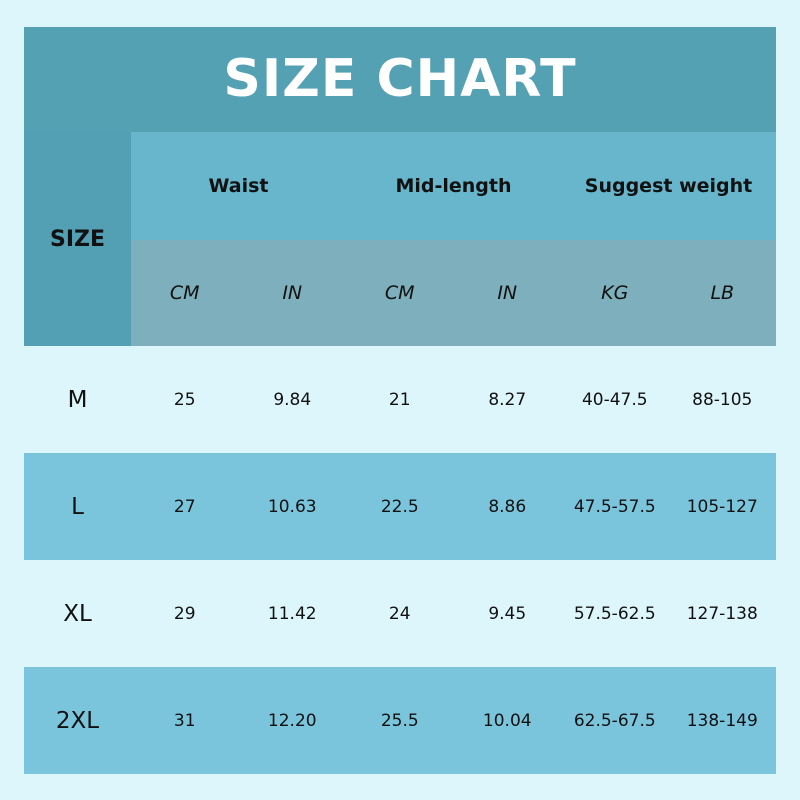 This screenshot has width=800, height=800. I want to click on group-header-row: Waist Mid-length Suggest weight, so click(453, 186).